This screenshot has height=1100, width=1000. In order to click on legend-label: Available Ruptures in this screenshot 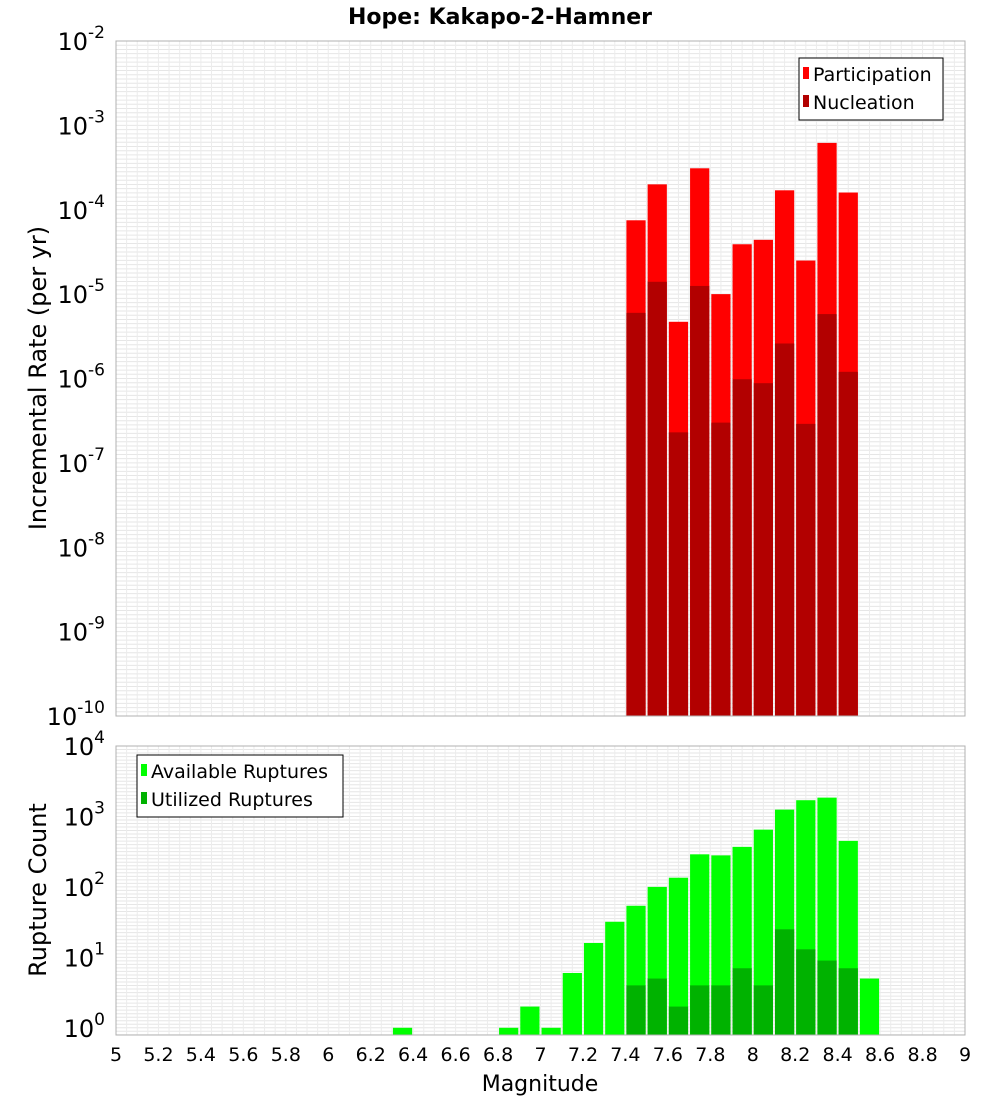, I will do `click(239, 772)`.